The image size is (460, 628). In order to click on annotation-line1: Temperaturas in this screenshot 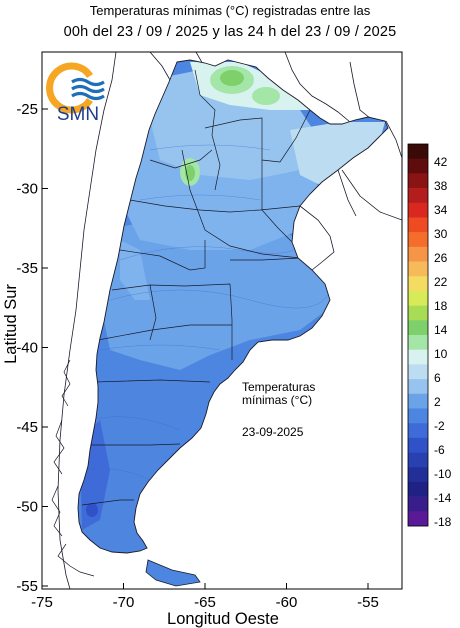, I will do `click(279, 387)`.